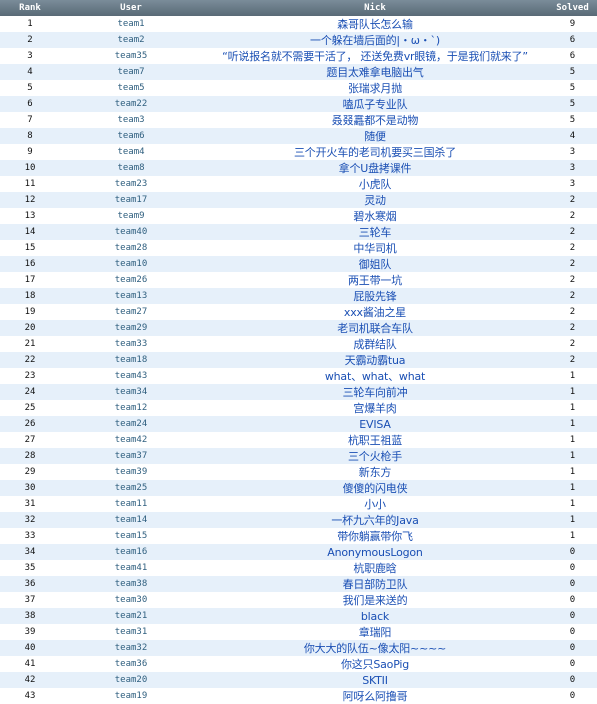  I want to click on table-row: 38 team21 black 0, so click(298, 616).